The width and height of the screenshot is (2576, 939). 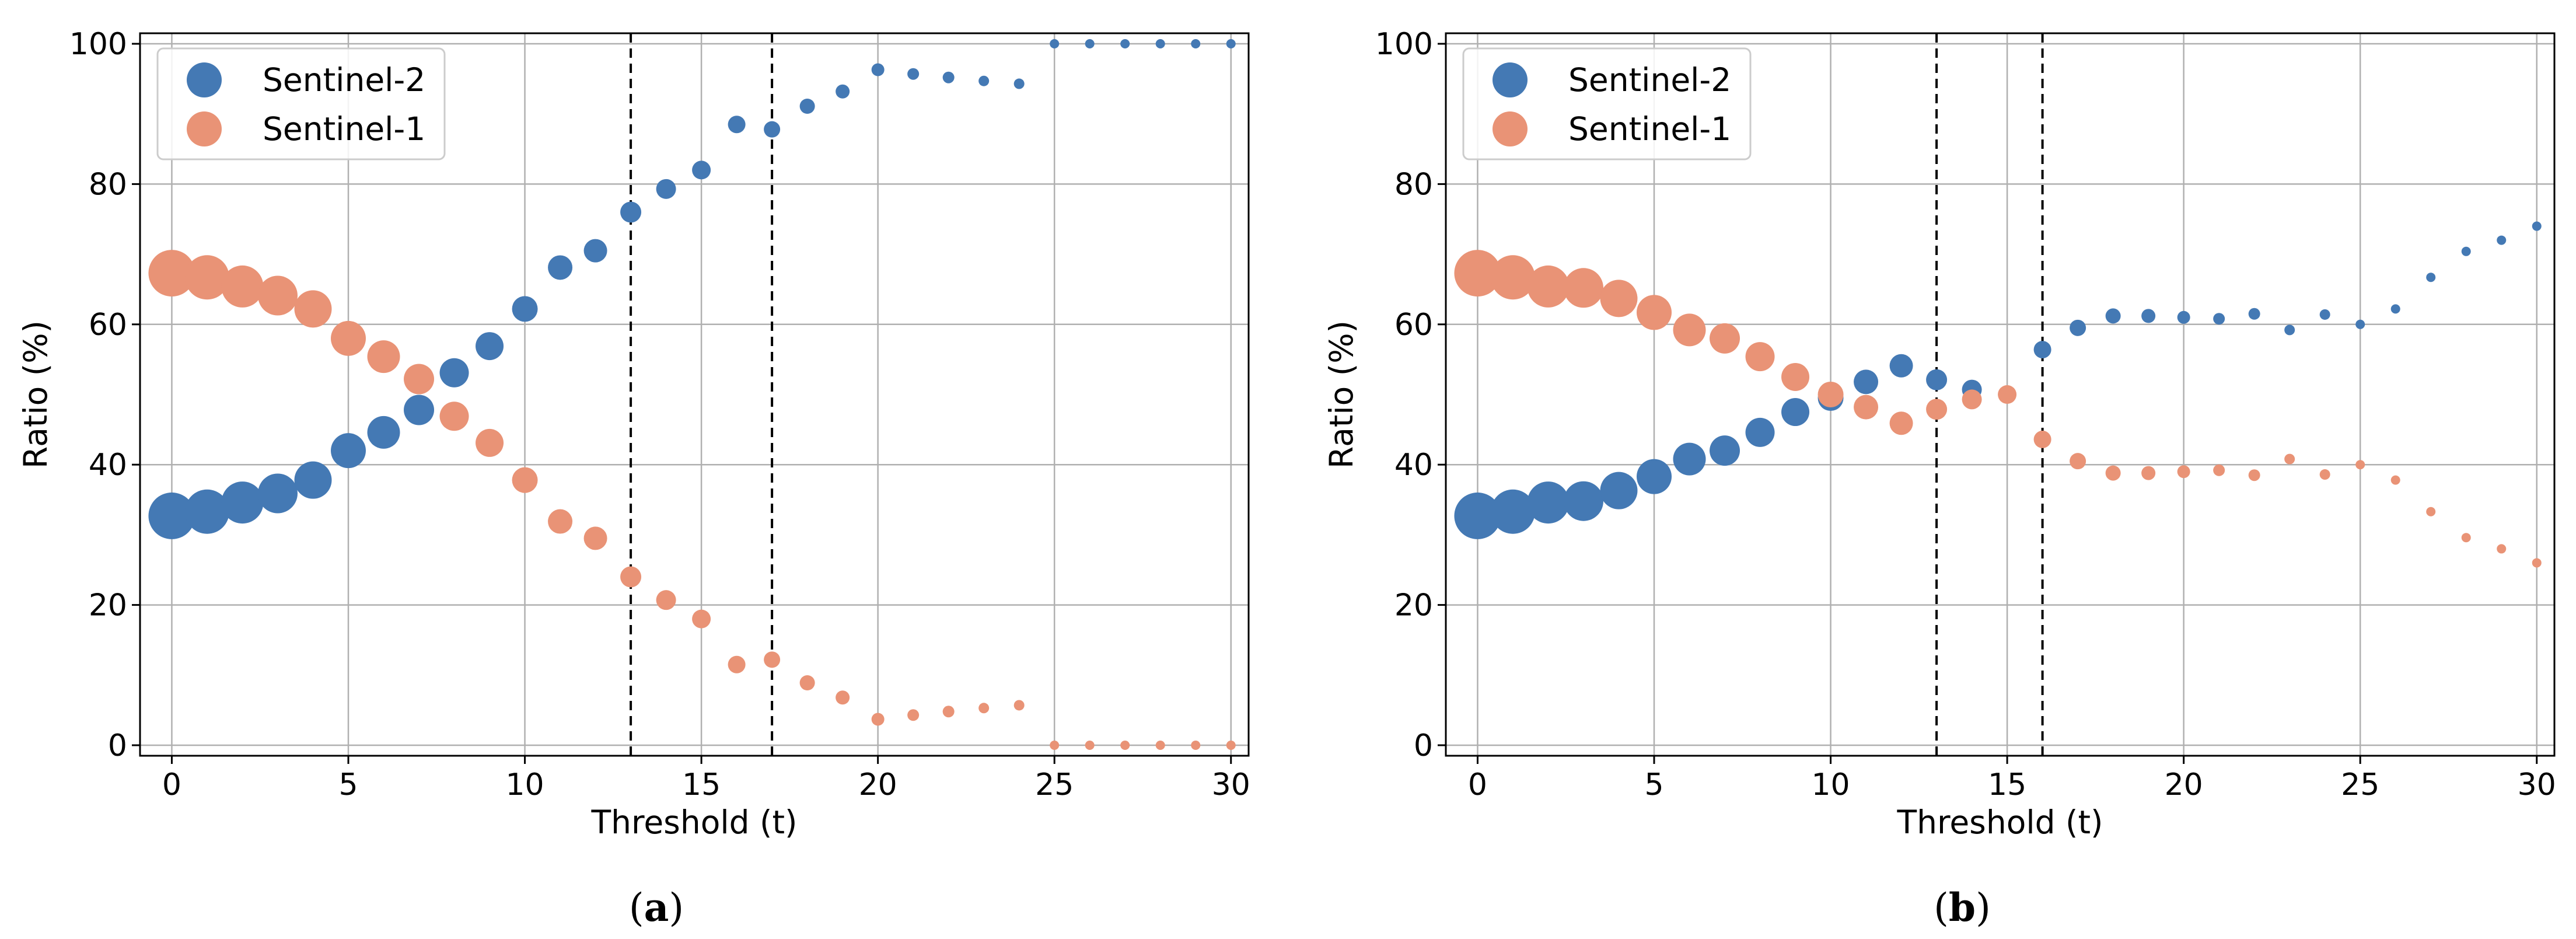 I want to click on chart-a-legend-label-sentinel-1: Sentinel-1, so click(x=344, y=129).